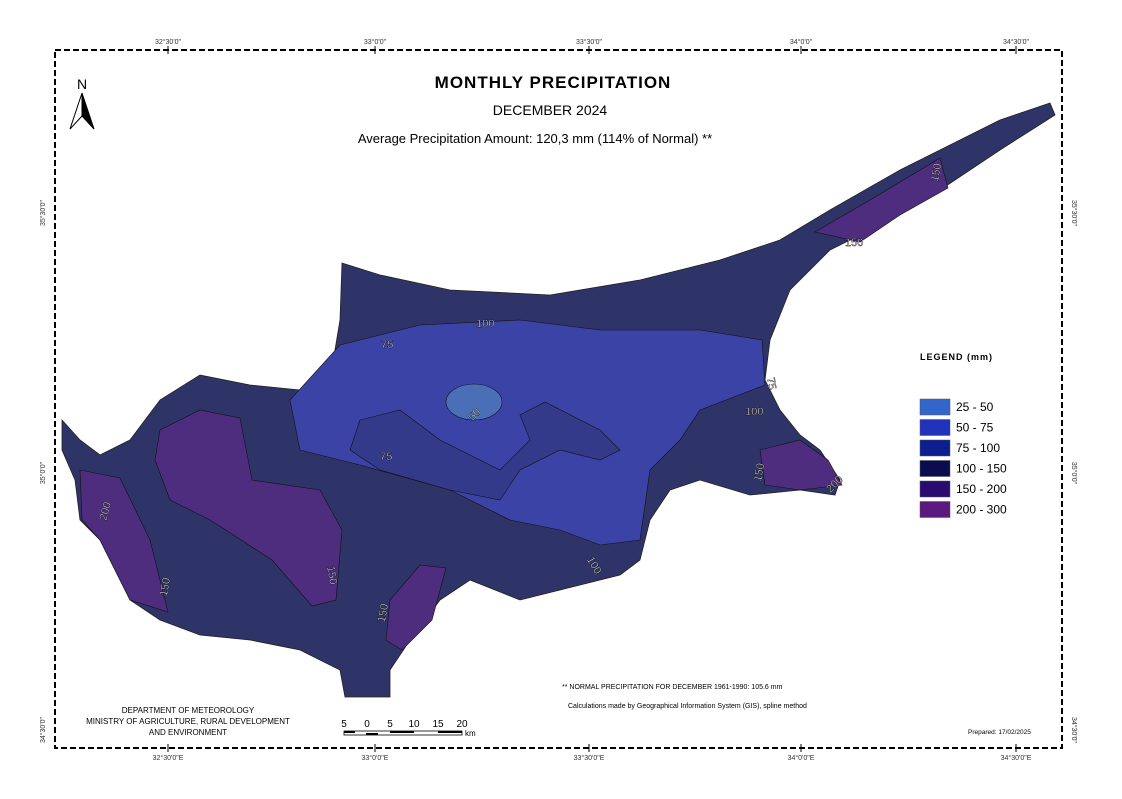 This screenshot has height=799, width=1122. I want to click on graticule-label: 32°30'0", so click(168, 42).